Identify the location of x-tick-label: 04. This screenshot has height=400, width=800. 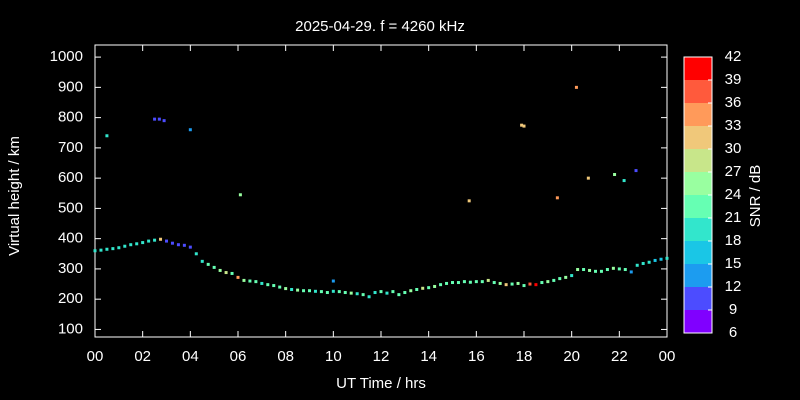
(190, 356).